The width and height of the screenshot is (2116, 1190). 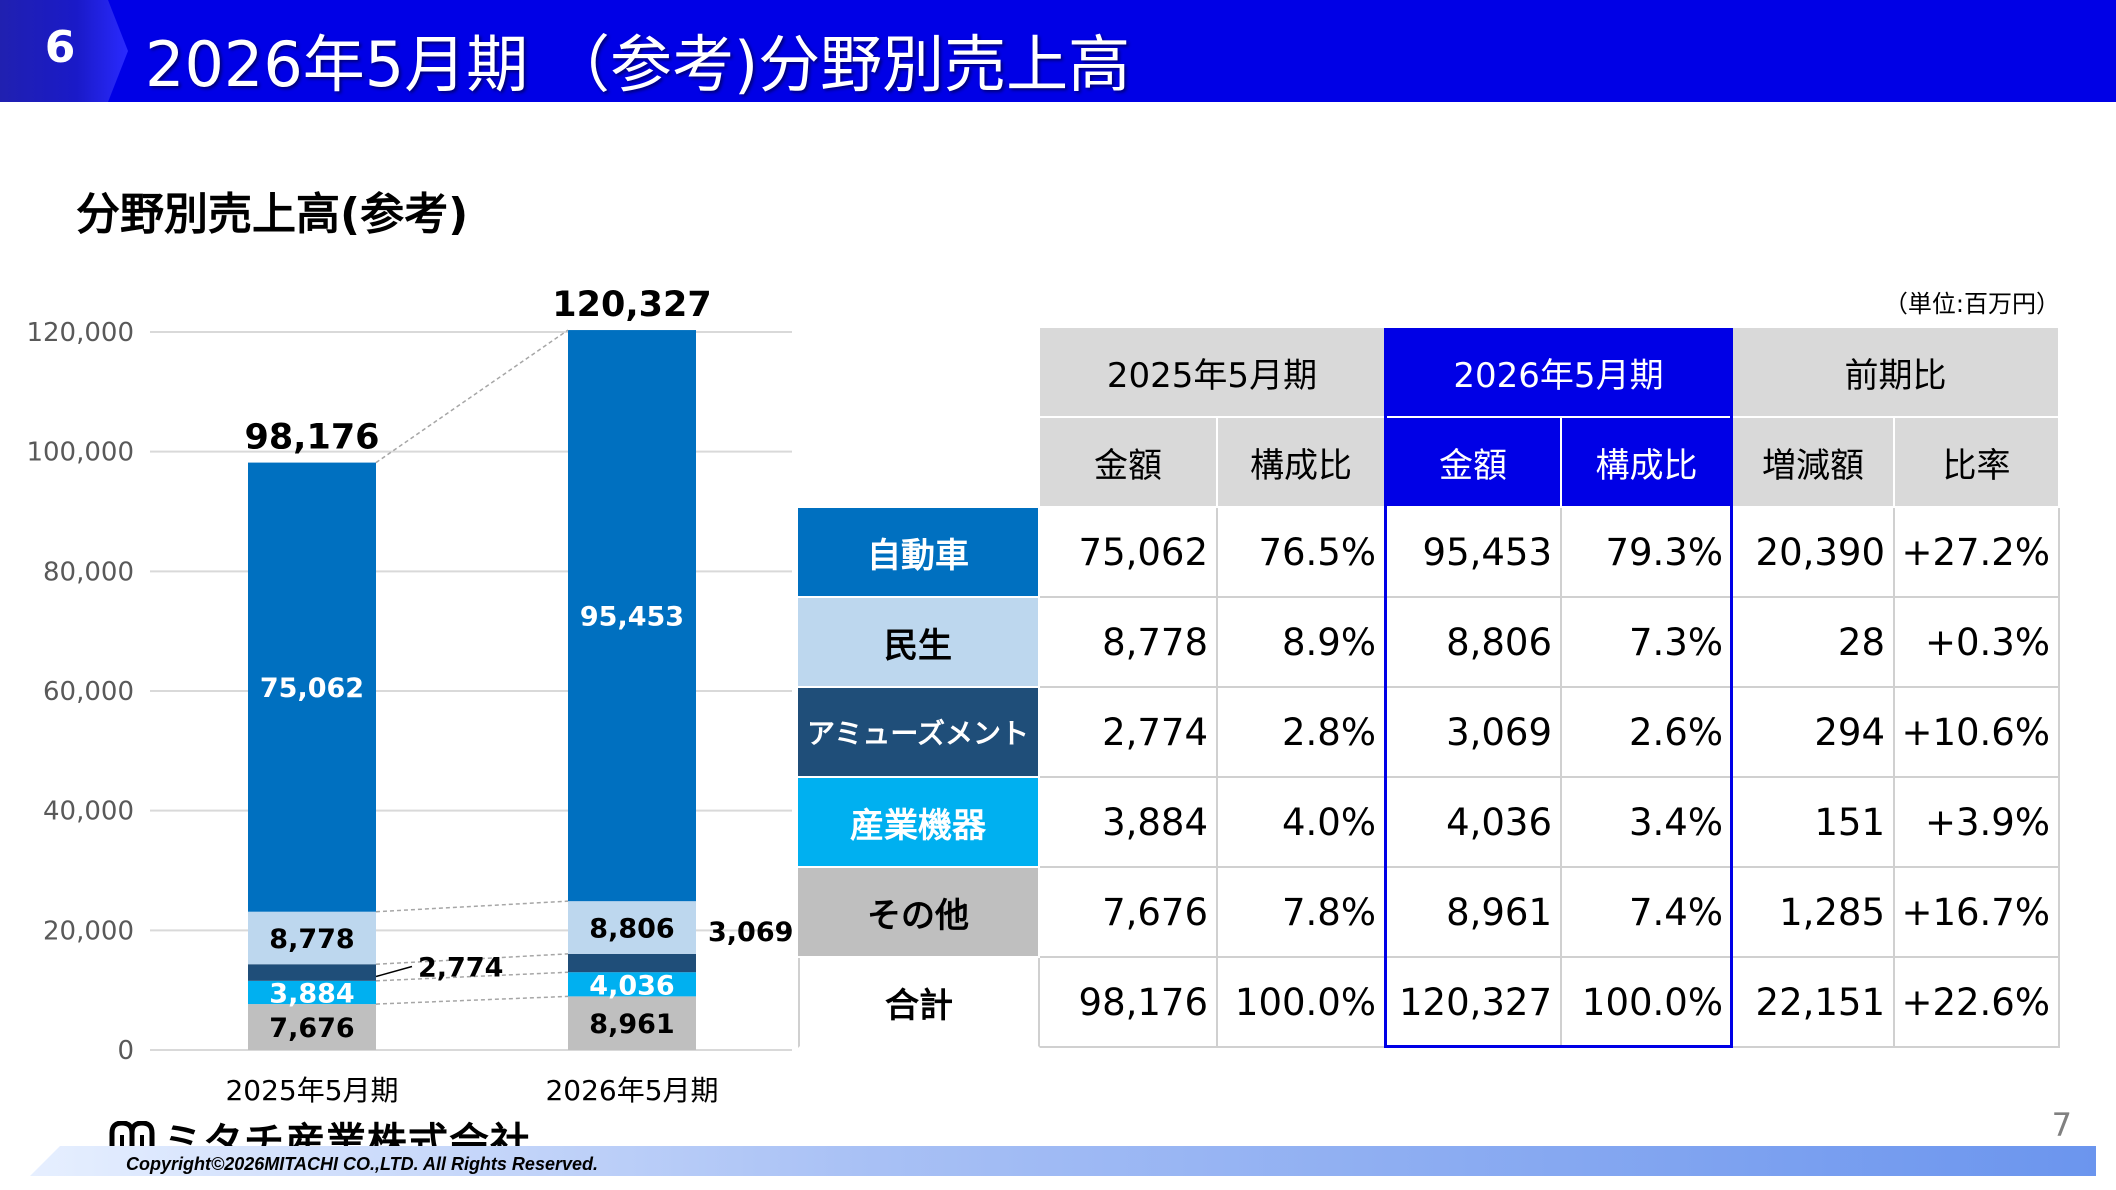 What do you see at coordinates (750, 932) in the screenshot?
I see `data-label: 3,069` at bounding box center [750, 932].